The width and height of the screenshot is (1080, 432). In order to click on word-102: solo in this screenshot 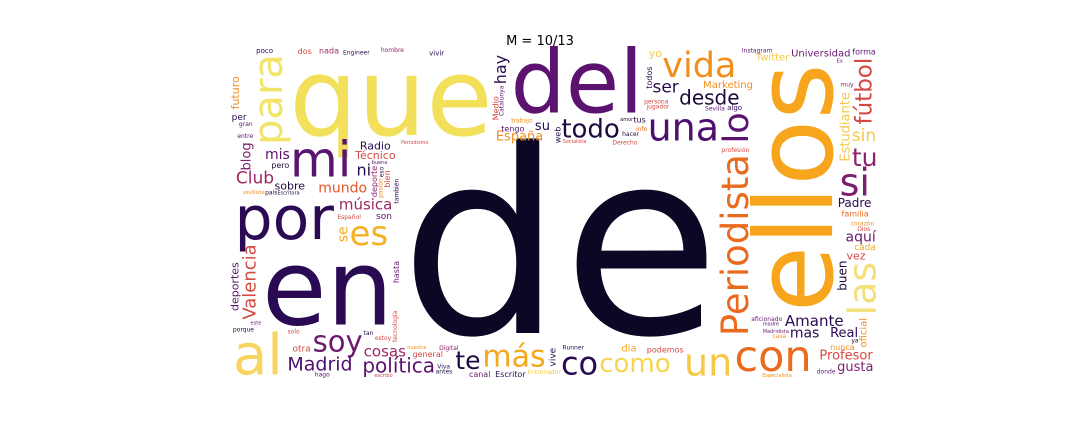, I will do `click(294, 331)`.